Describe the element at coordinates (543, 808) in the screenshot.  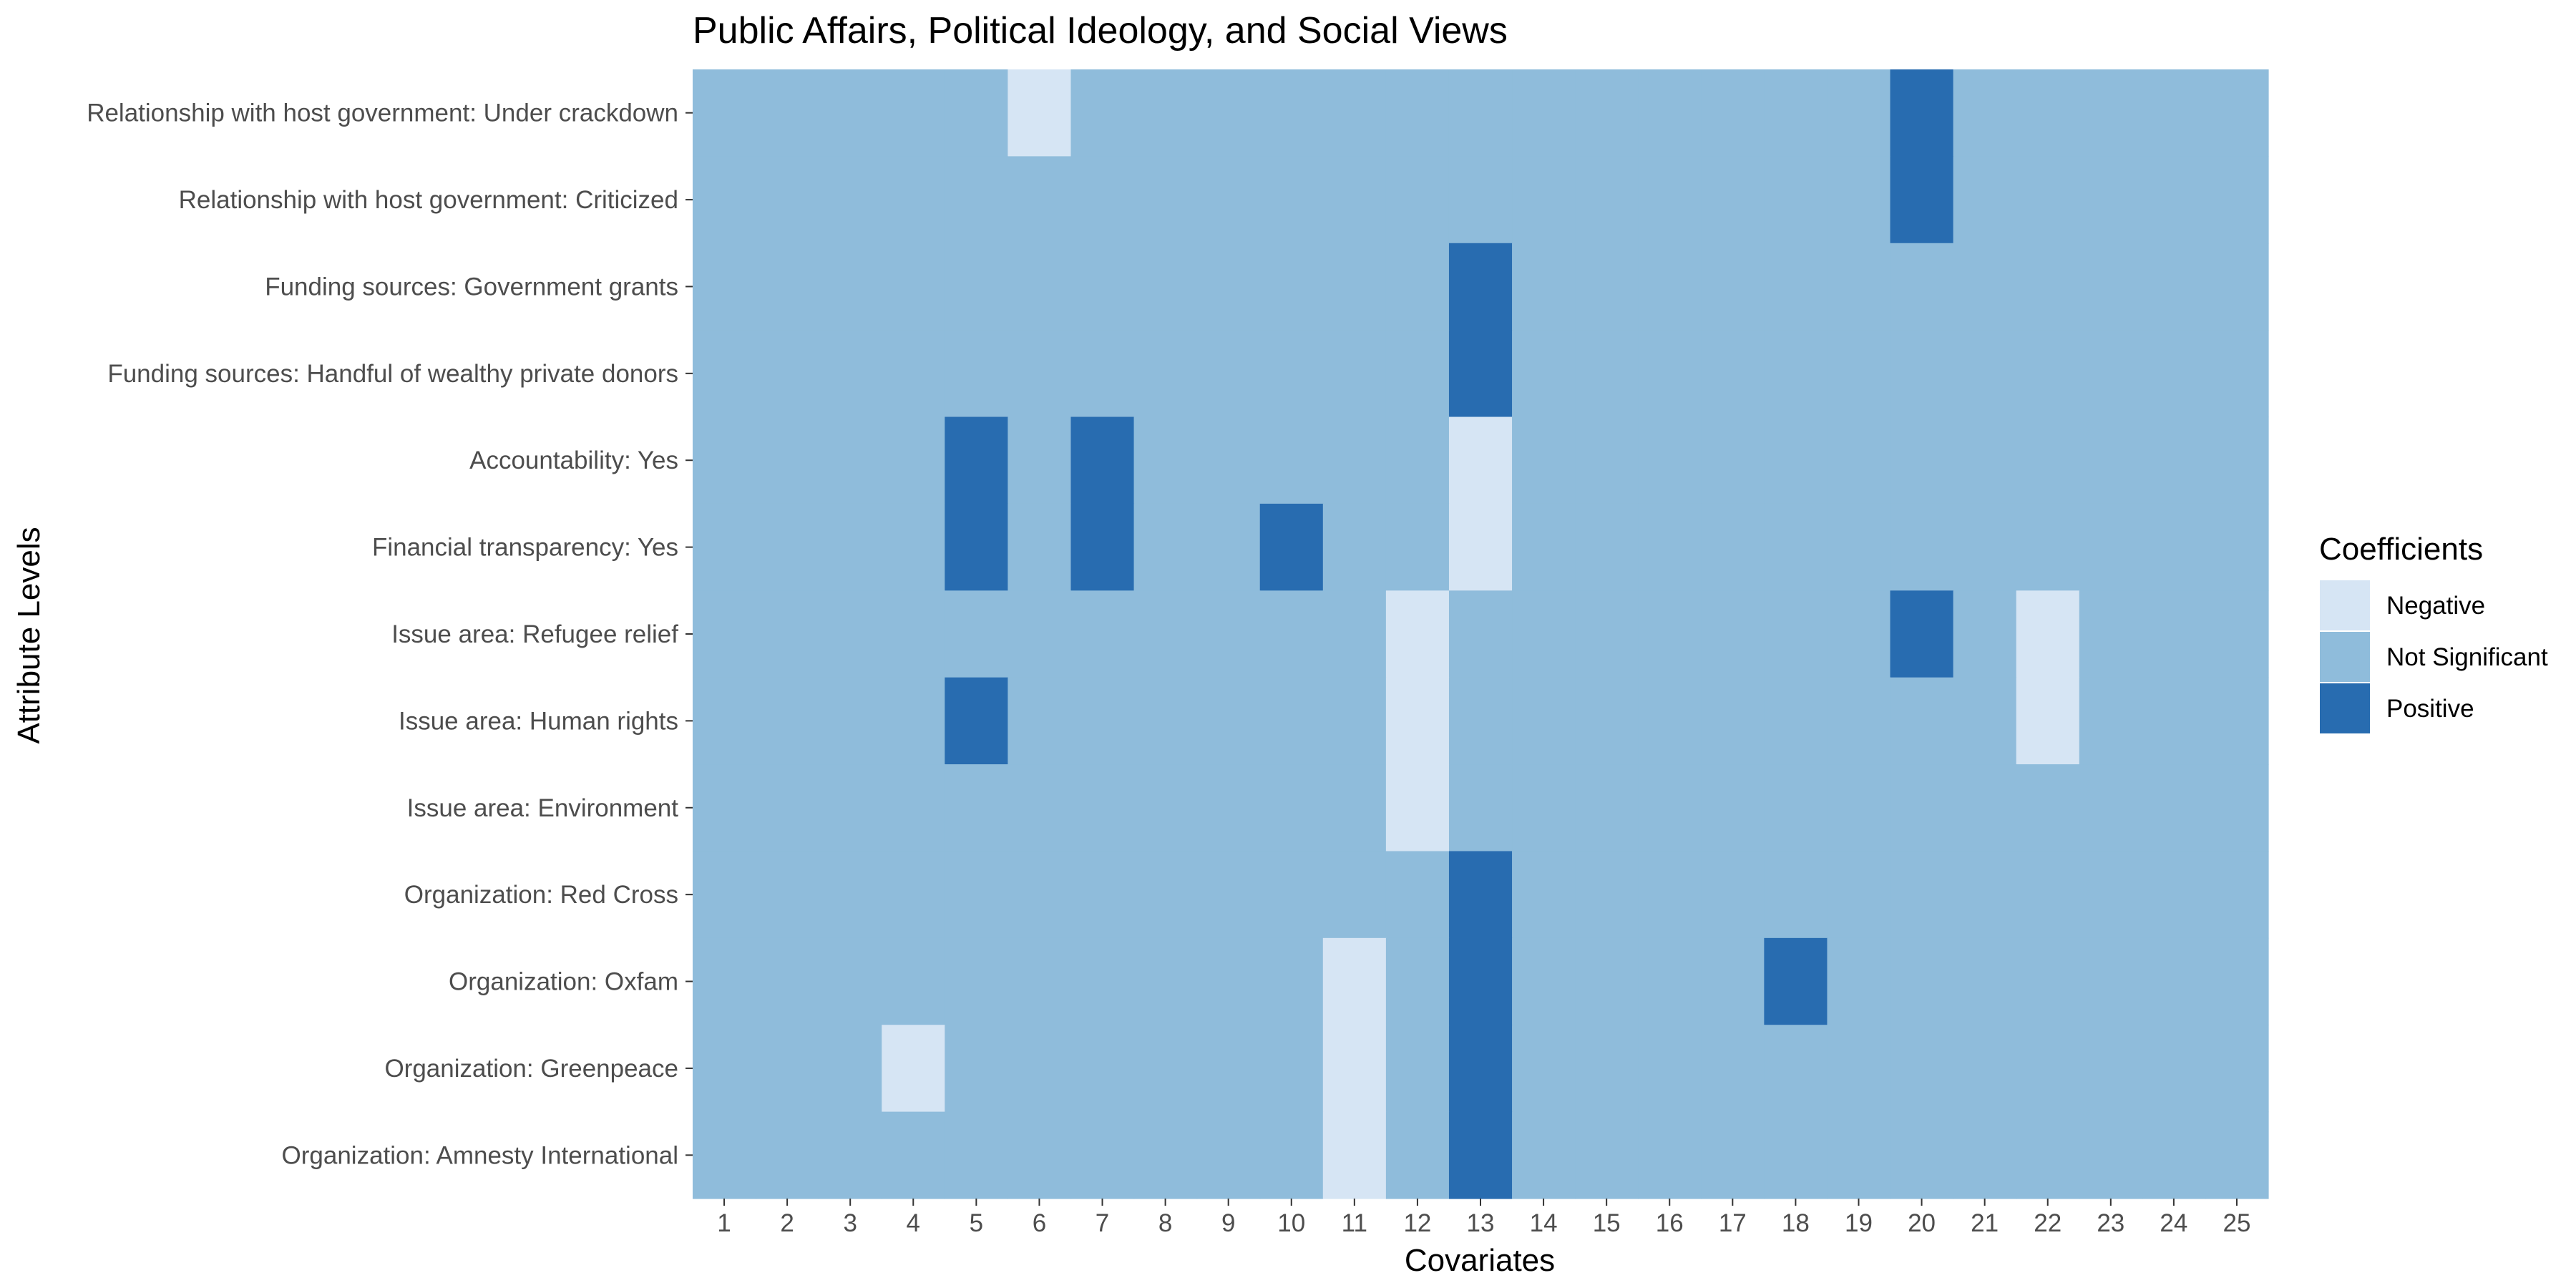
I see `y-tick-label: Issue area: Environment` at that location.